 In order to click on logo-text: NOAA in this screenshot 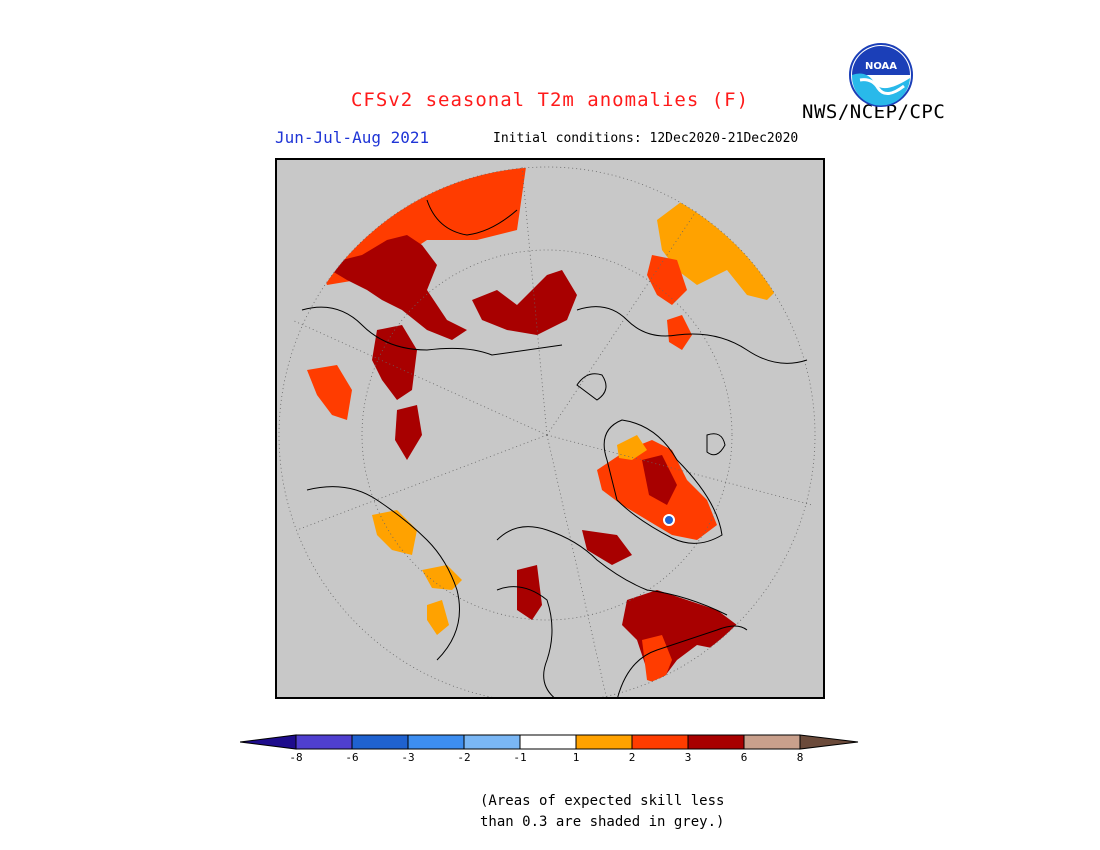, I will do `click(881, 66)`.